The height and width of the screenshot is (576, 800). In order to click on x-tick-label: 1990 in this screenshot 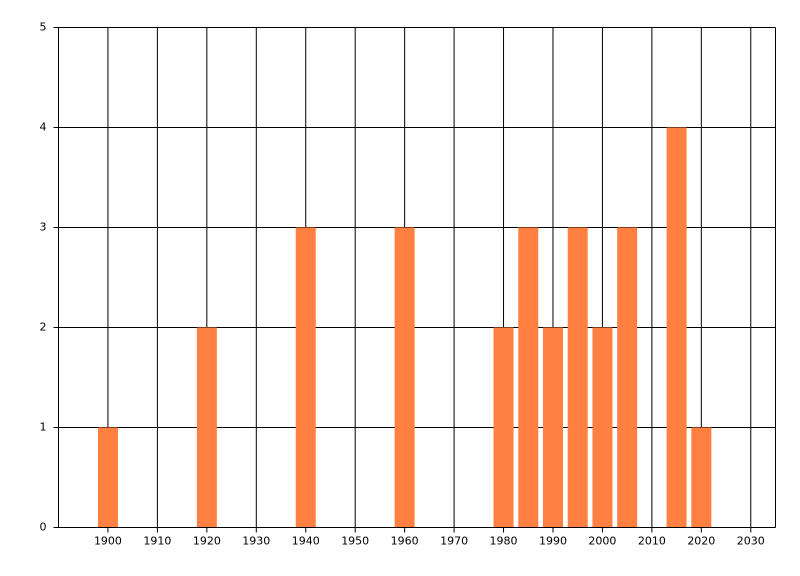, I will do `click(553, 541)`.